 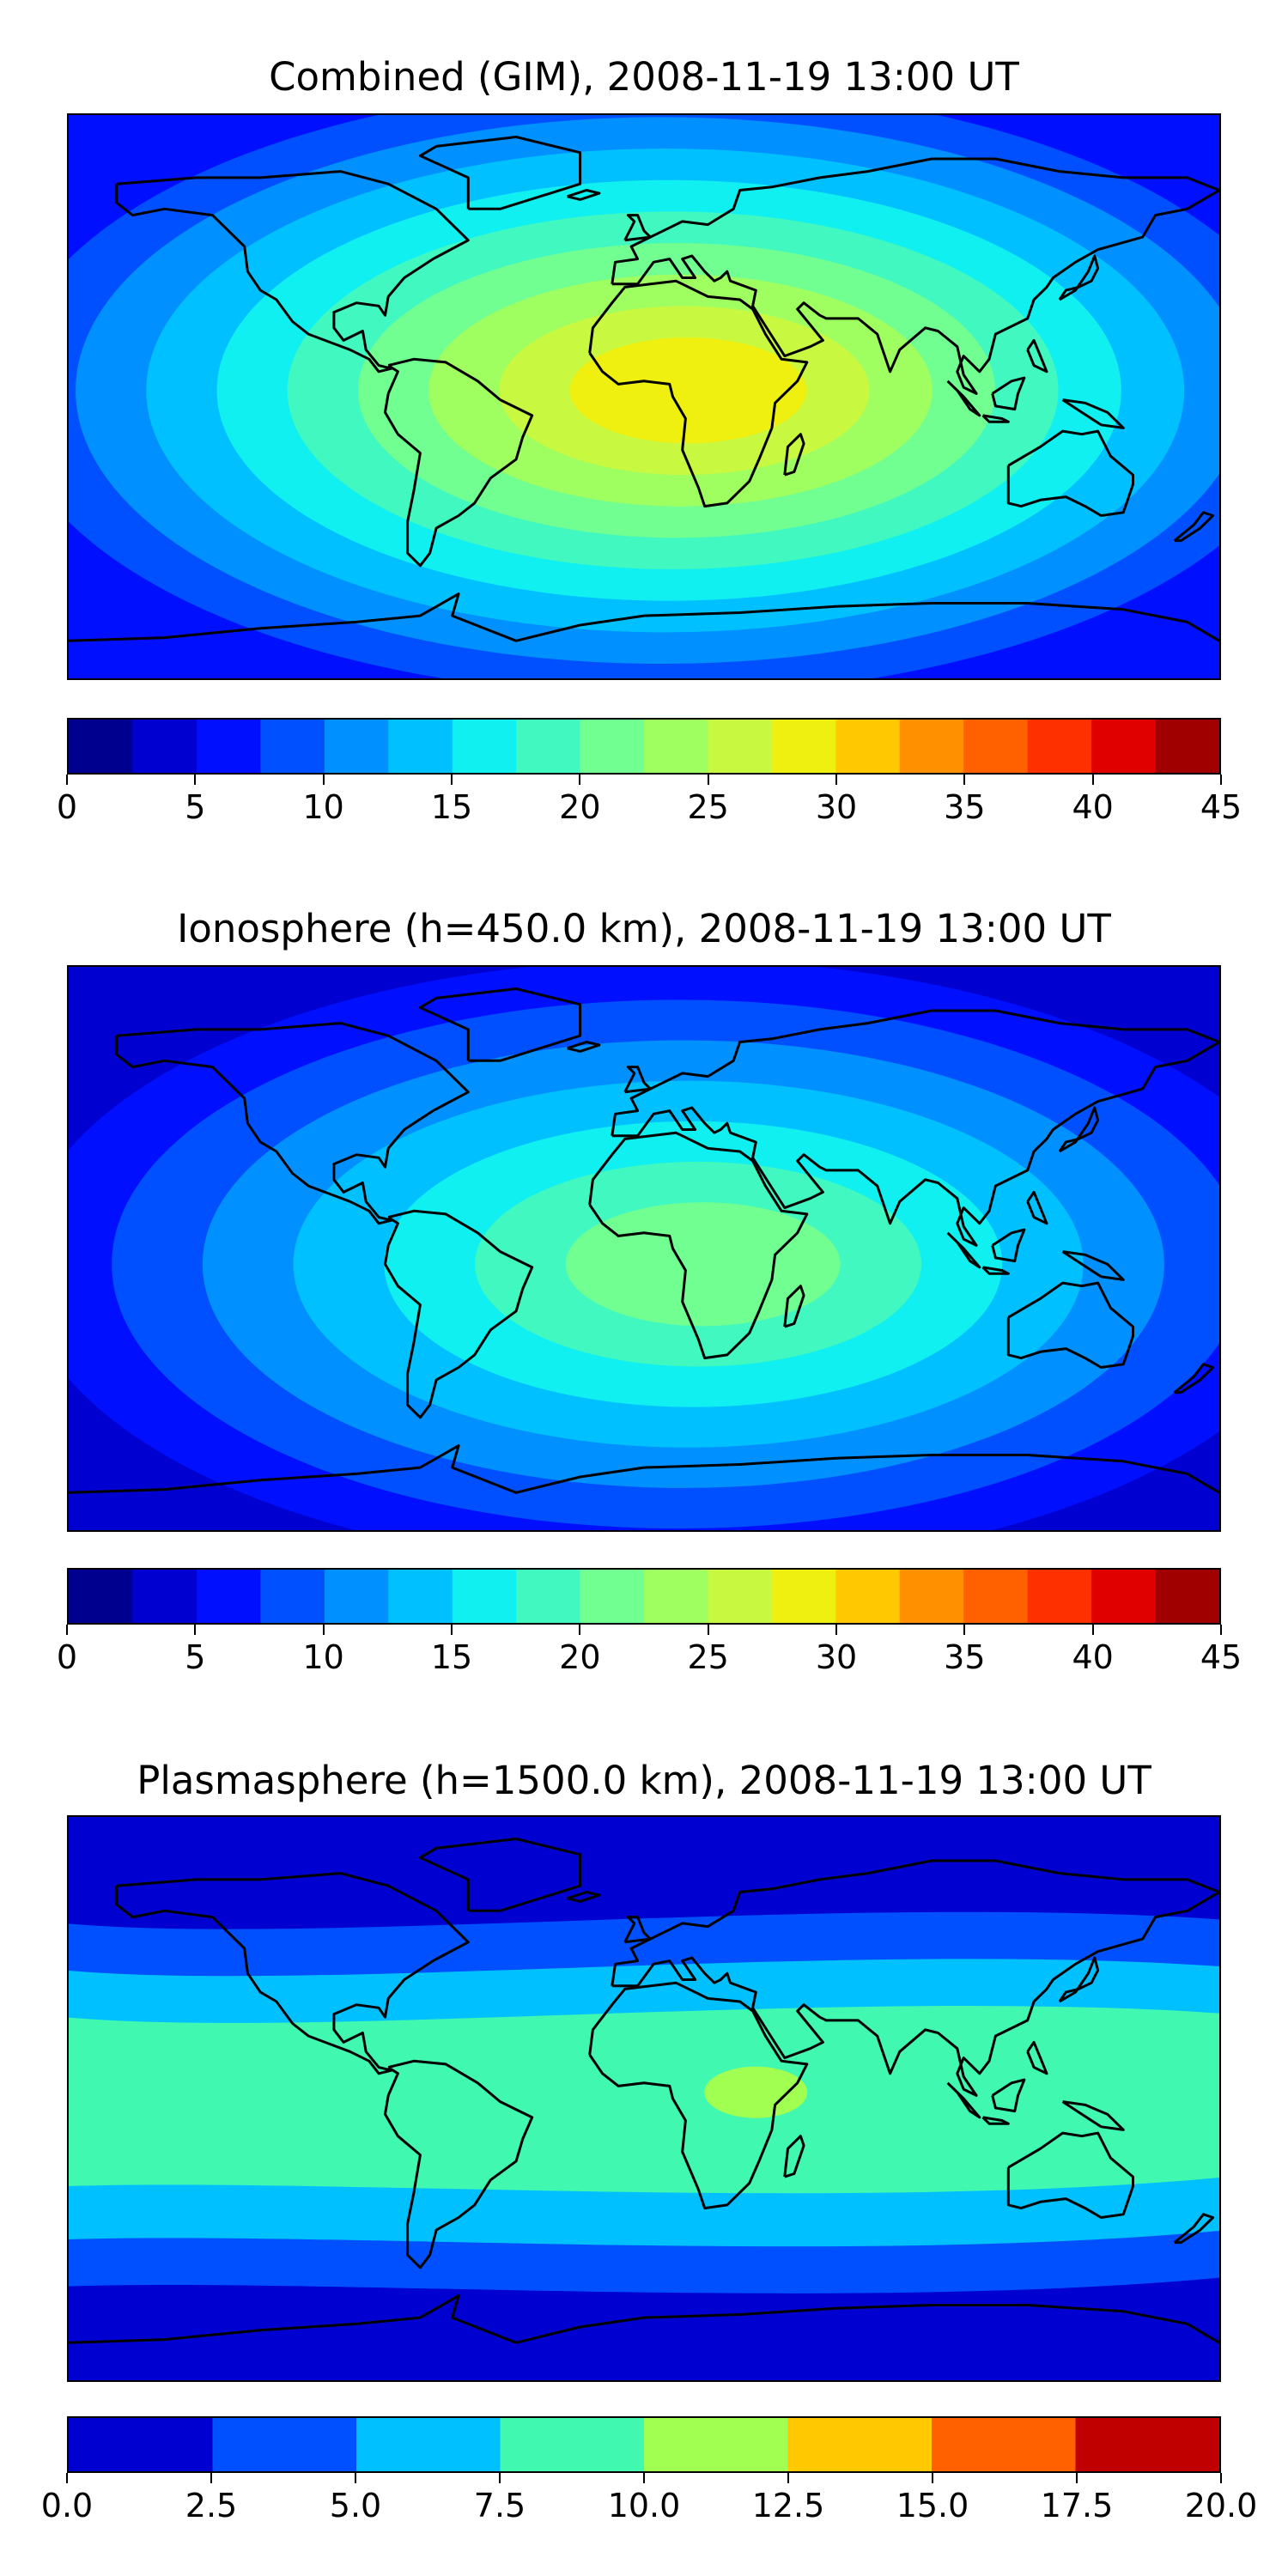 What do you see at coordinates (836, 807) in the screenshot?
I see `colorbar-tick-label: 30` at bounding box center [836, 807].